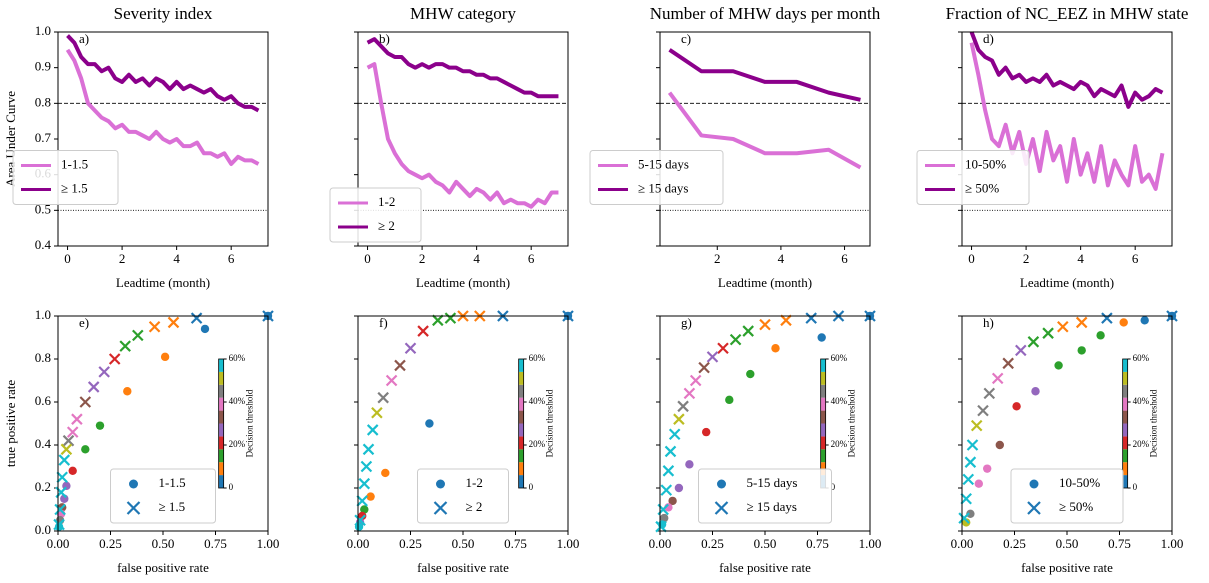 This screenshot has height=583, width=1209. Describe the element at coordinates (772, 506) in the screenshot. I see `legend-label: ≥ 15 days` at that location.